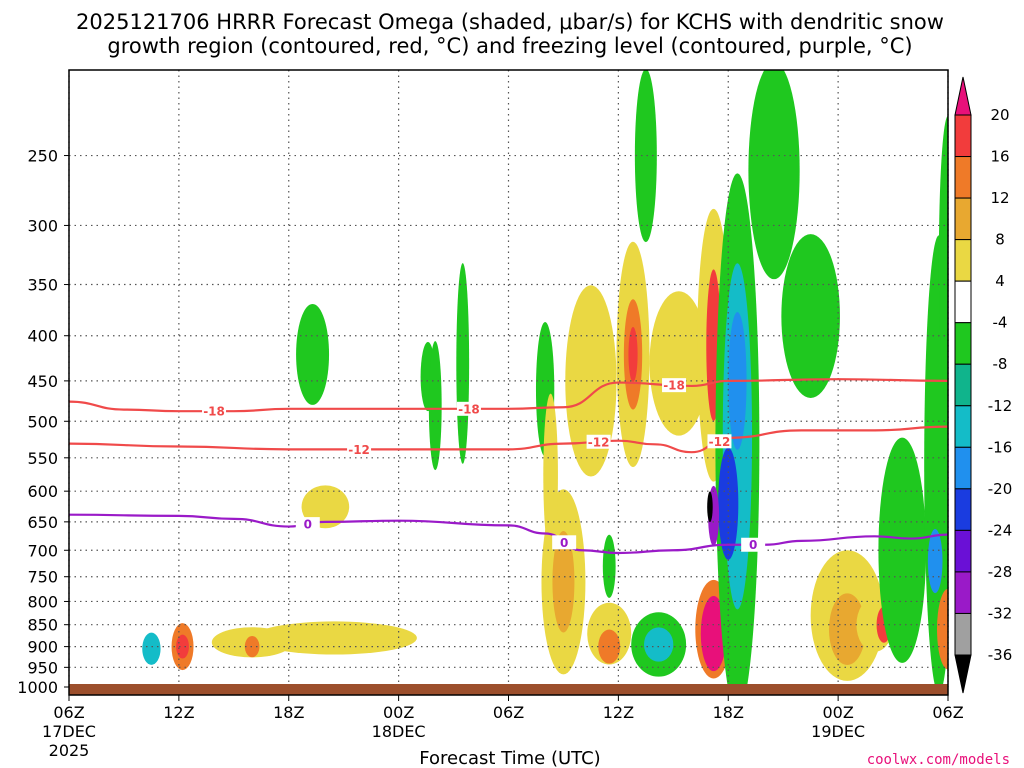  What do you see at coordinates (1000, 530) in the screenshot?
I see `colorbar-label: -24` at bounding box center [1000, 530].